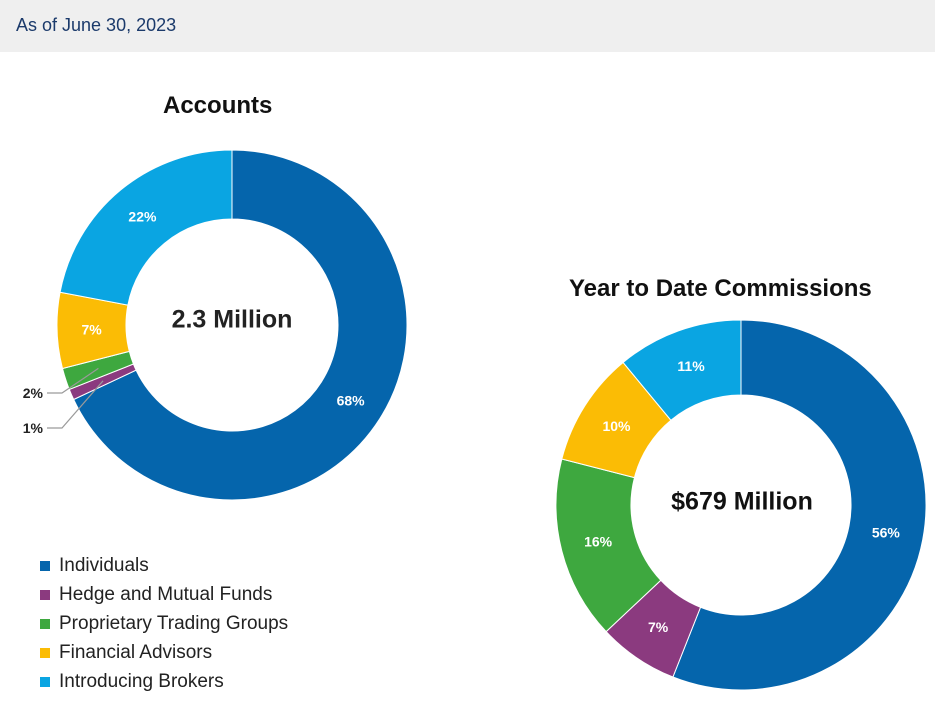  I want to click on data-label-hedge-and-mutual-funds: 1%, so click(33, 428).